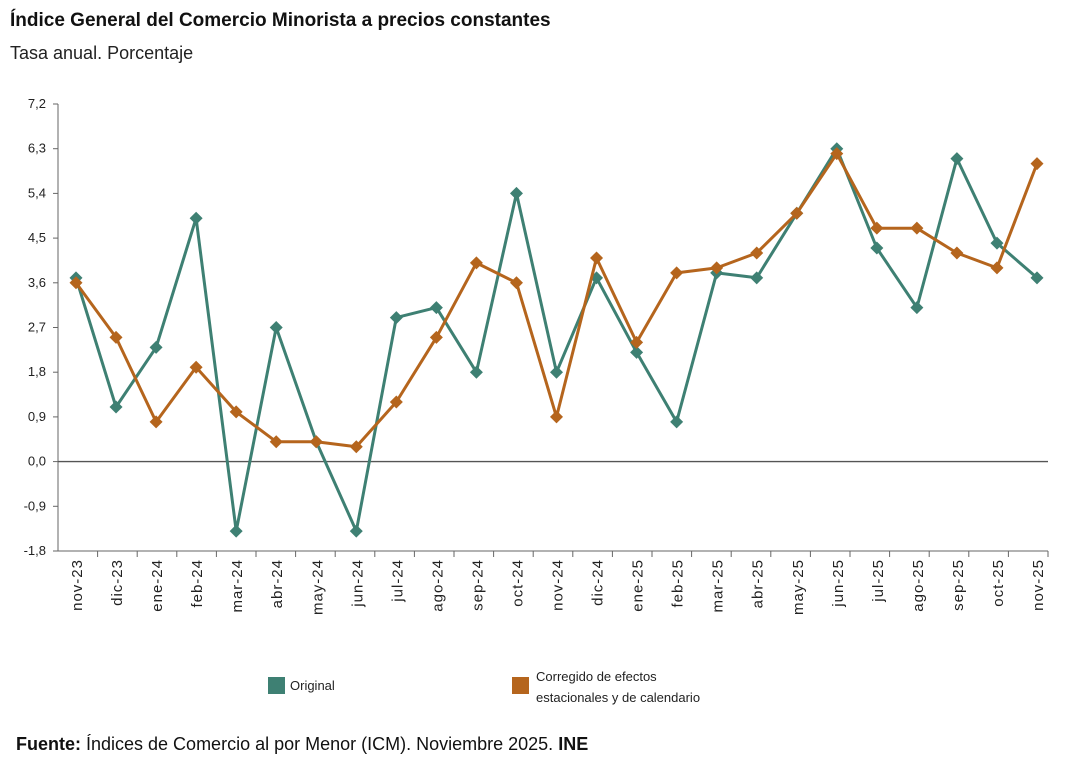 The image size is (1075, 758). What do you see at coordinates (37, 461) in the screenshot?
I see `y-tick-label: 0,0` at bounding box center [37, 461].